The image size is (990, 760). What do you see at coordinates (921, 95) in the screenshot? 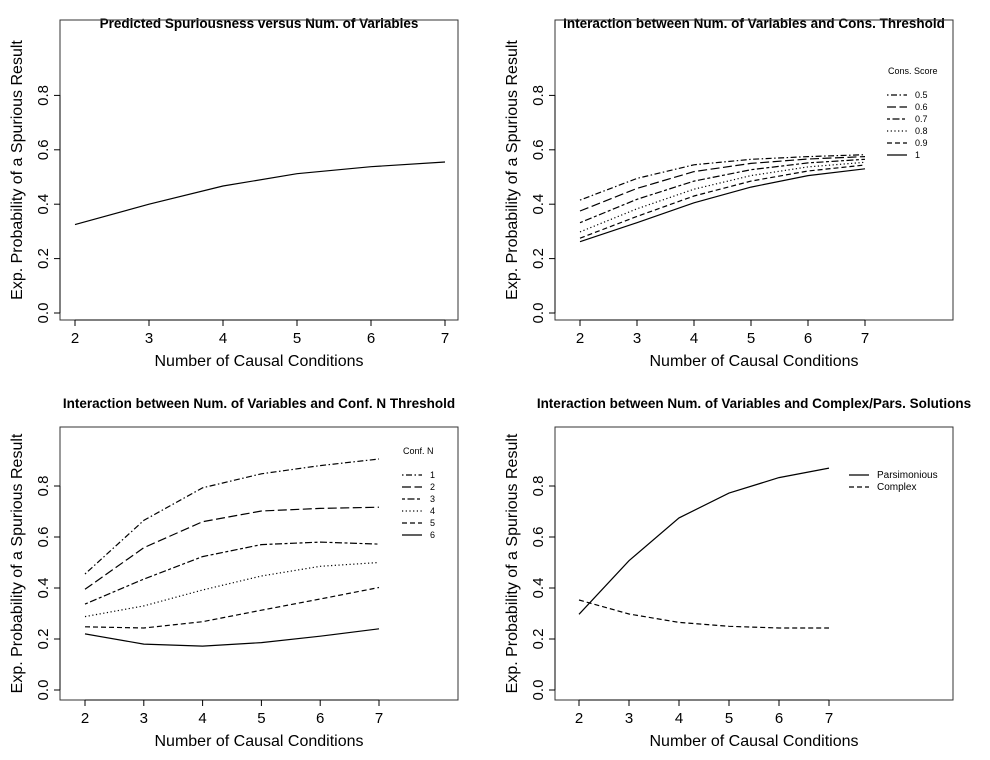
I see `legend-label: 0.5` at bounding box center [921, 95].